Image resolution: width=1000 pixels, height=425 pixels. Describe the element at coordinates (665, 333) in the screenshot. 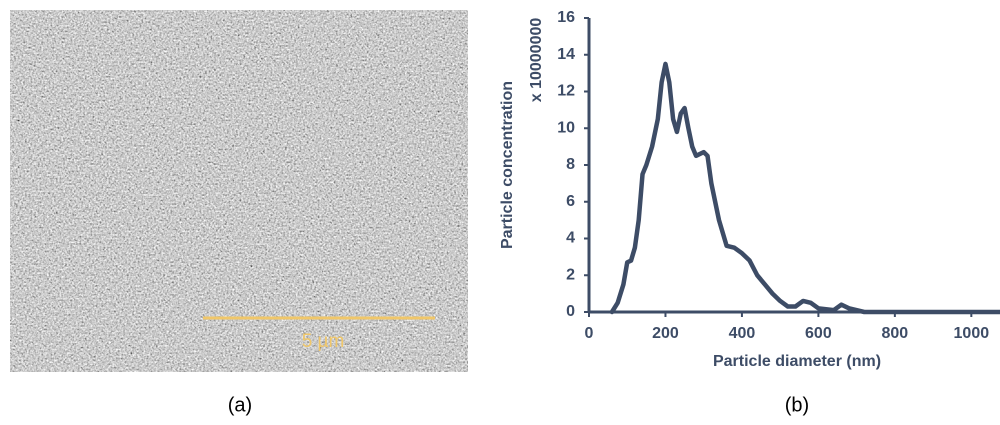

I see `x-tick-label: 200` at that location.